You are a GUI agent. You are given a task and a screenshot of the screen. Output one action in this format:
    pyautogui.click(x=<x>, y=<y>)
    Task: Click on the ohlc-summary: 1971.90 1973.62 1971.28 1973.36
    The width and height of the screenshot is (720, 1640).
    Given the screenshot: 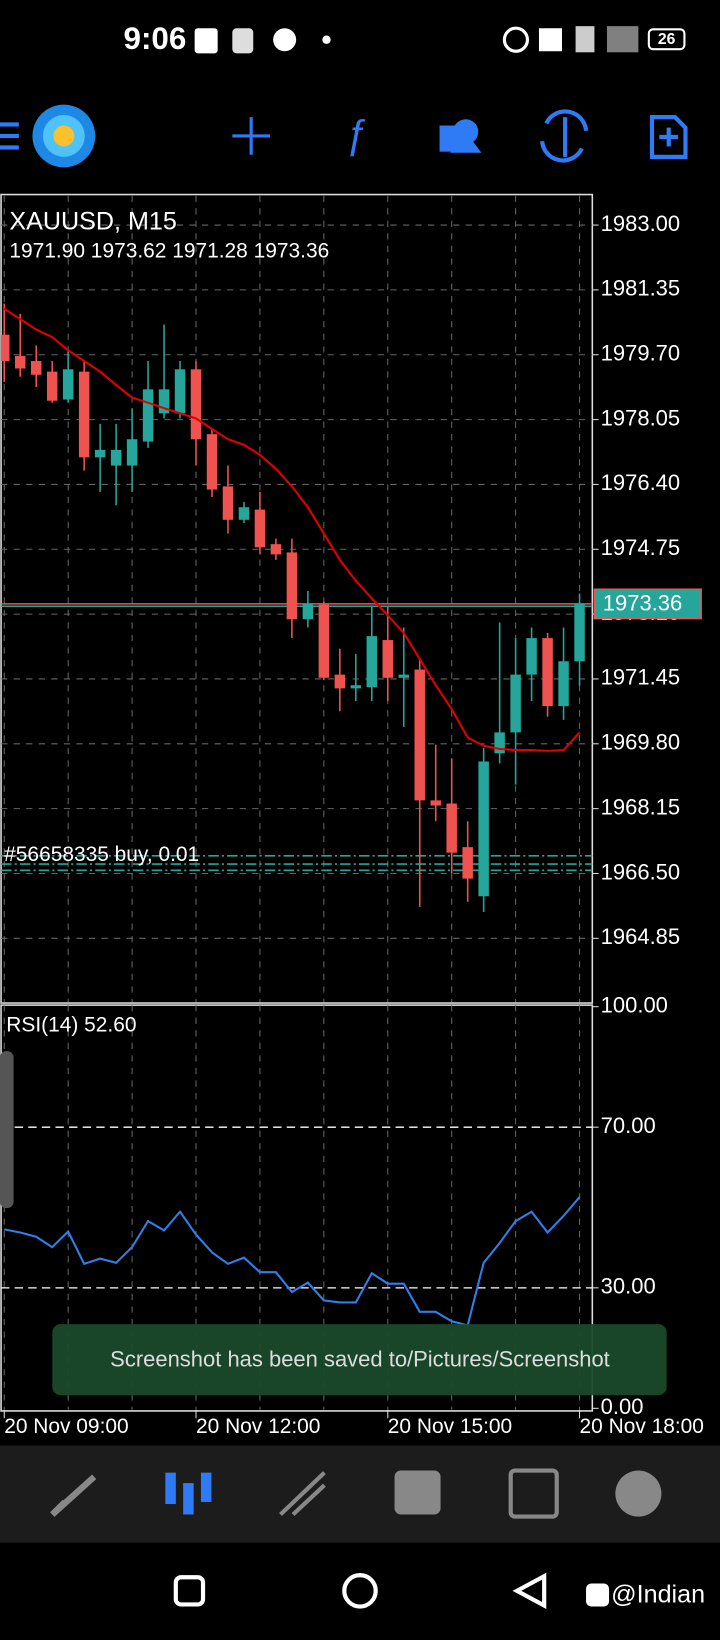 What is the action you would take?
    pyautogui.click(x=169, y=251)
    